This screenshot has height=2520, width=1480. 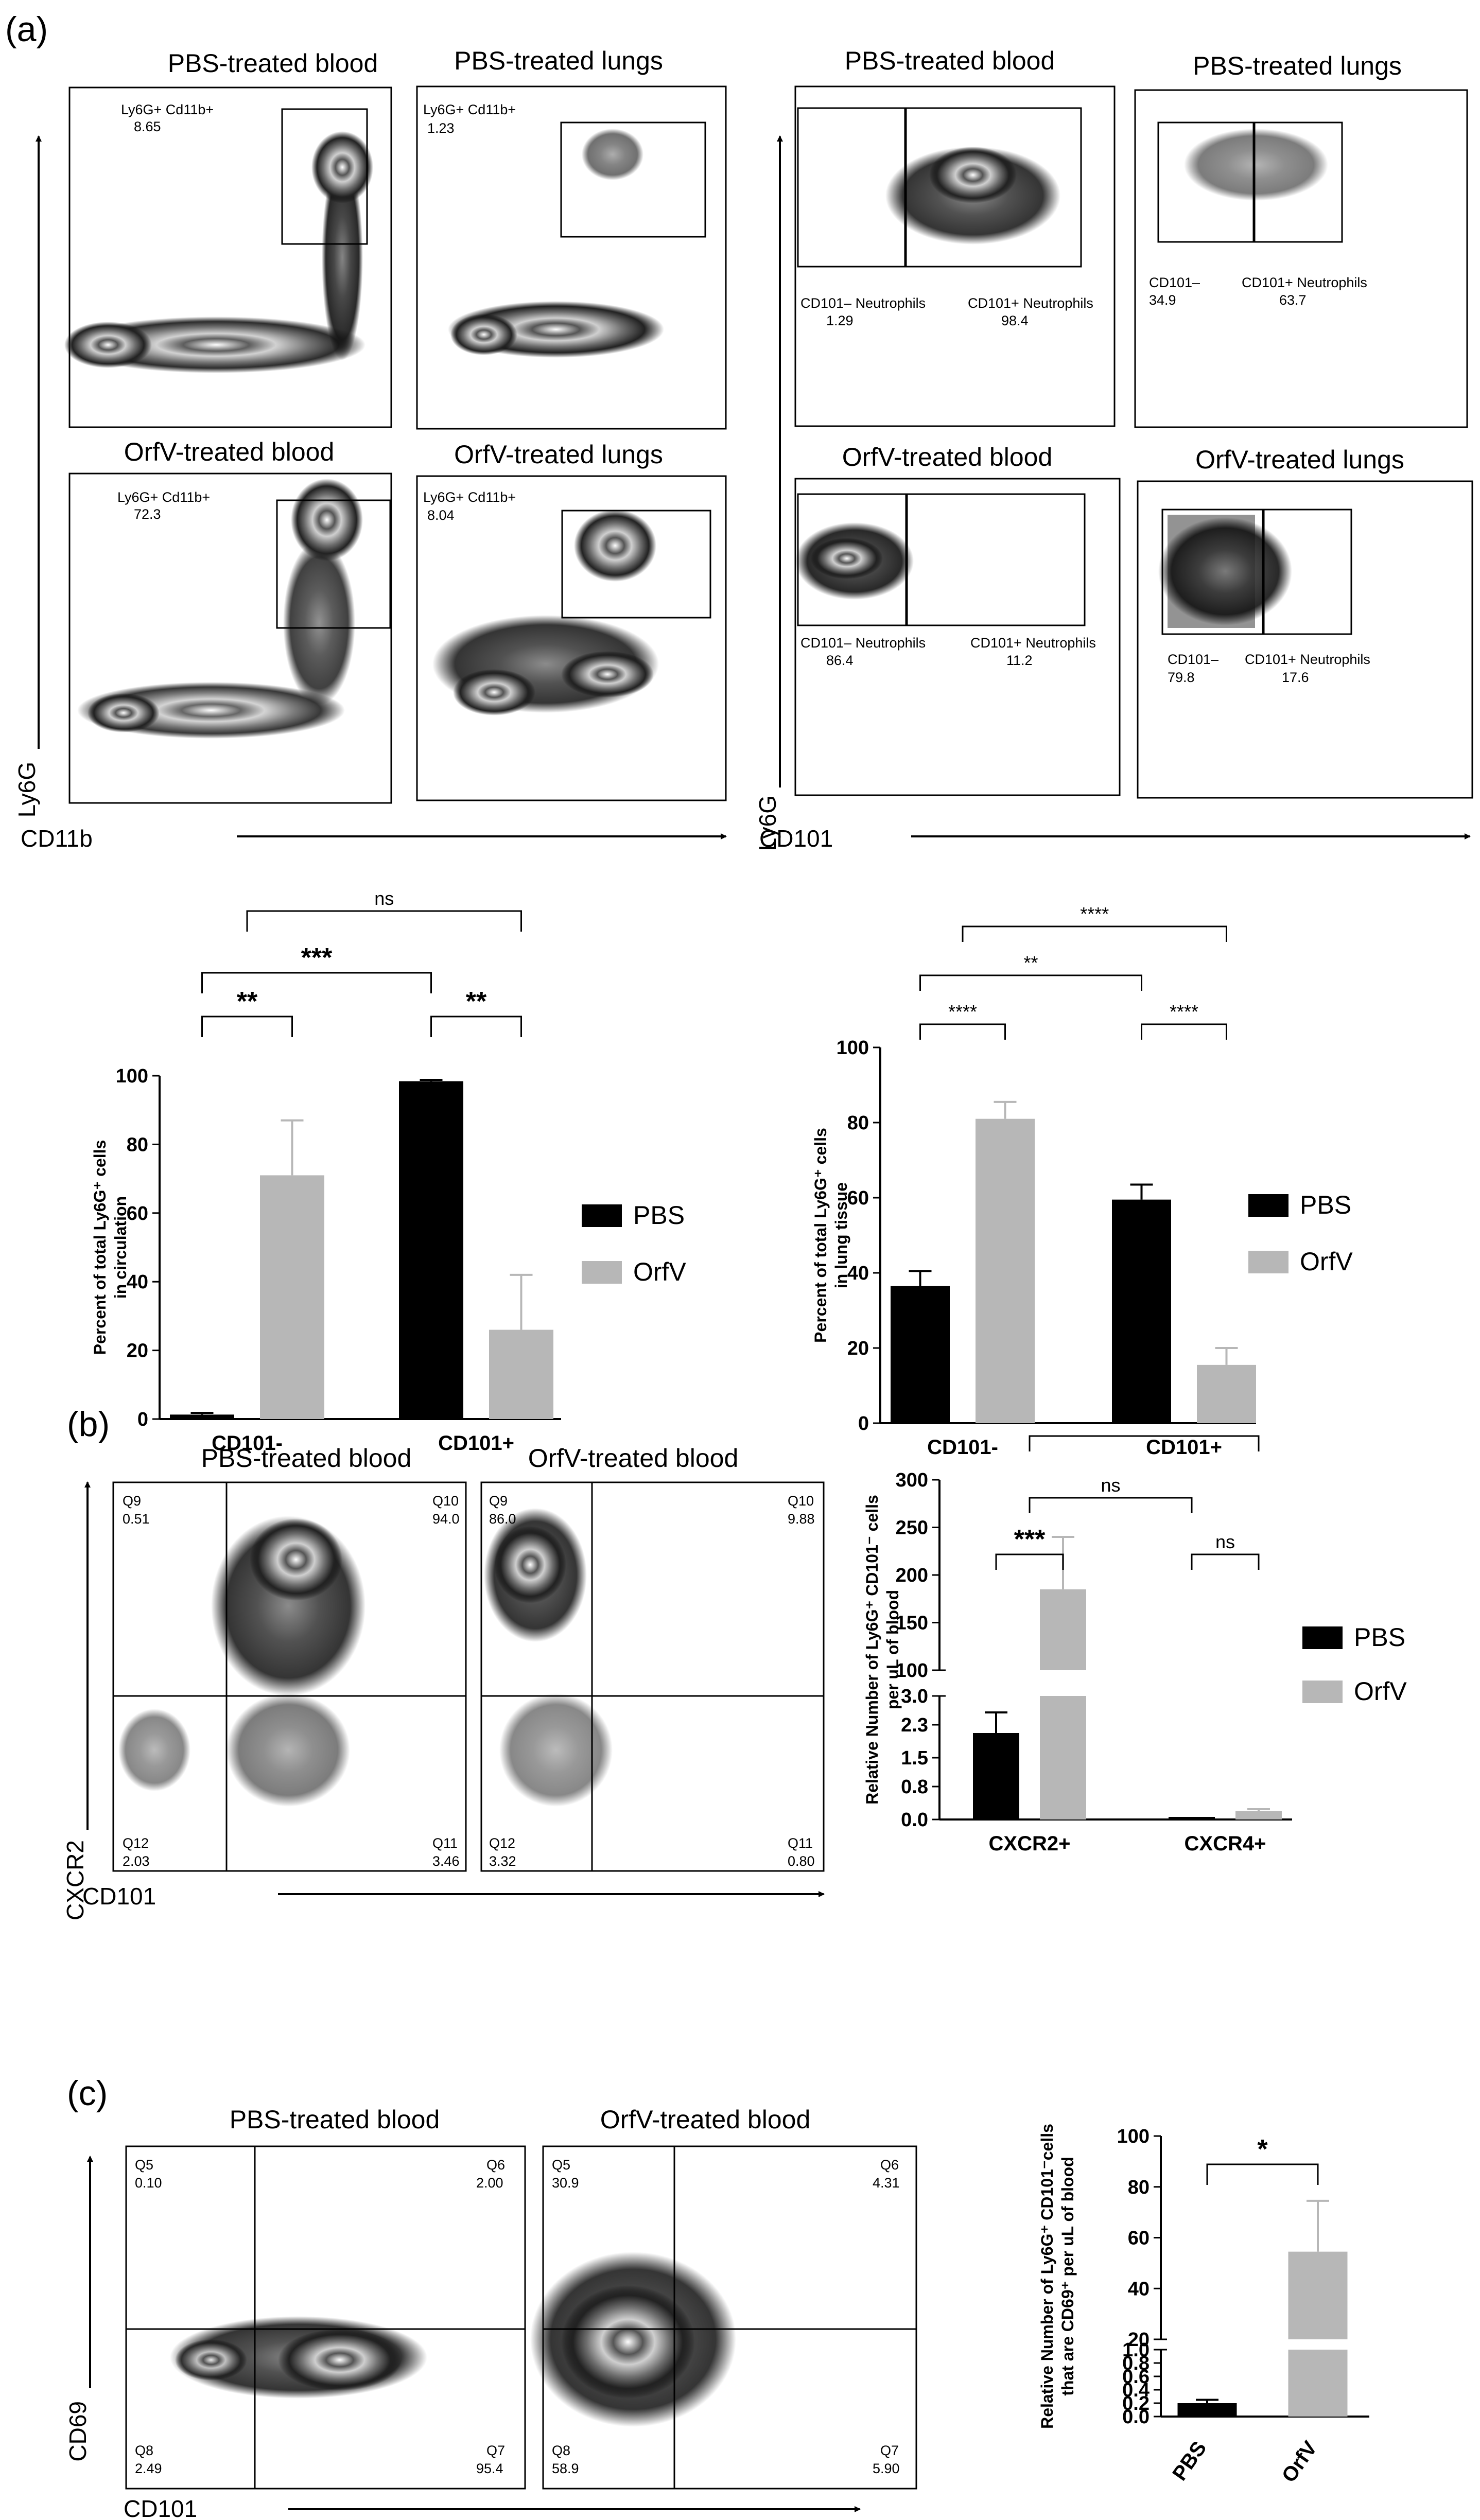 What do you see at coordinates (886, 2468) in the screenshot?
I see `quadrant-value: 5.90` at bounding box center [886, 2468].